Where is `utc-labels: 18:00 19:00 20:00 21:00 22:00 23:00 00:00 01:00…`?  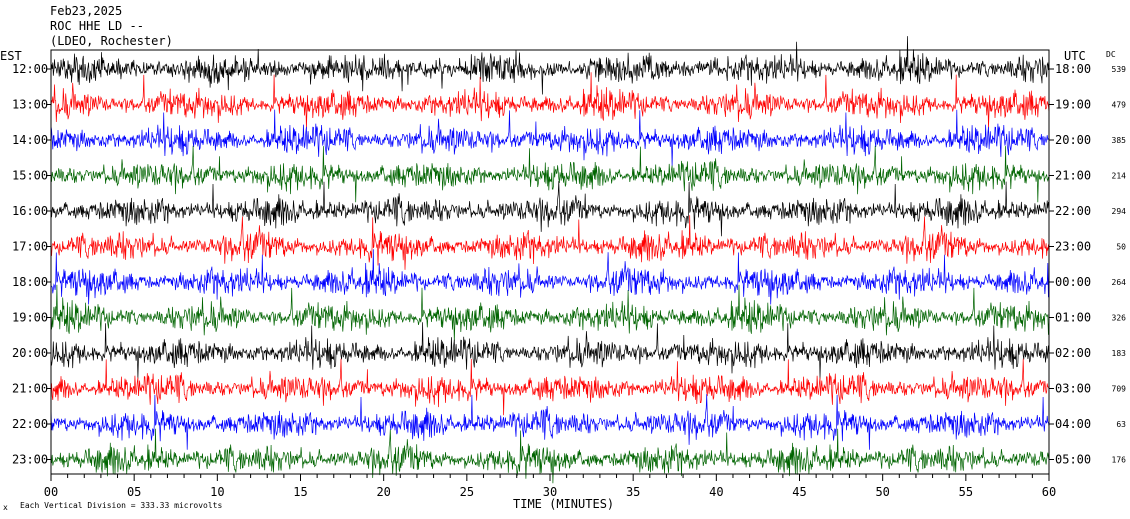 utc-labels: 18:00 19:00 20:00 21:00 22:00 23:00 00:00 01:00… is located at coordinates (1070, 264).